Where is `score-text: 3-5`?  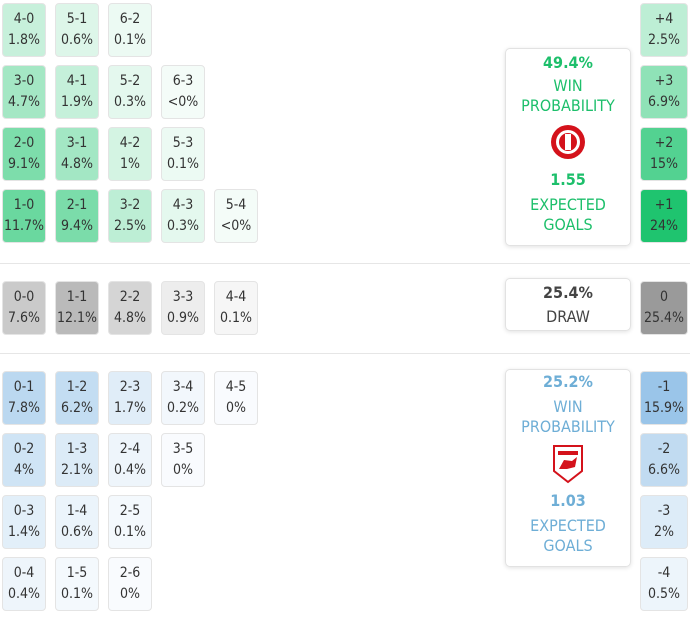 score-text: 3-5 is located at coordinates (183, 449).